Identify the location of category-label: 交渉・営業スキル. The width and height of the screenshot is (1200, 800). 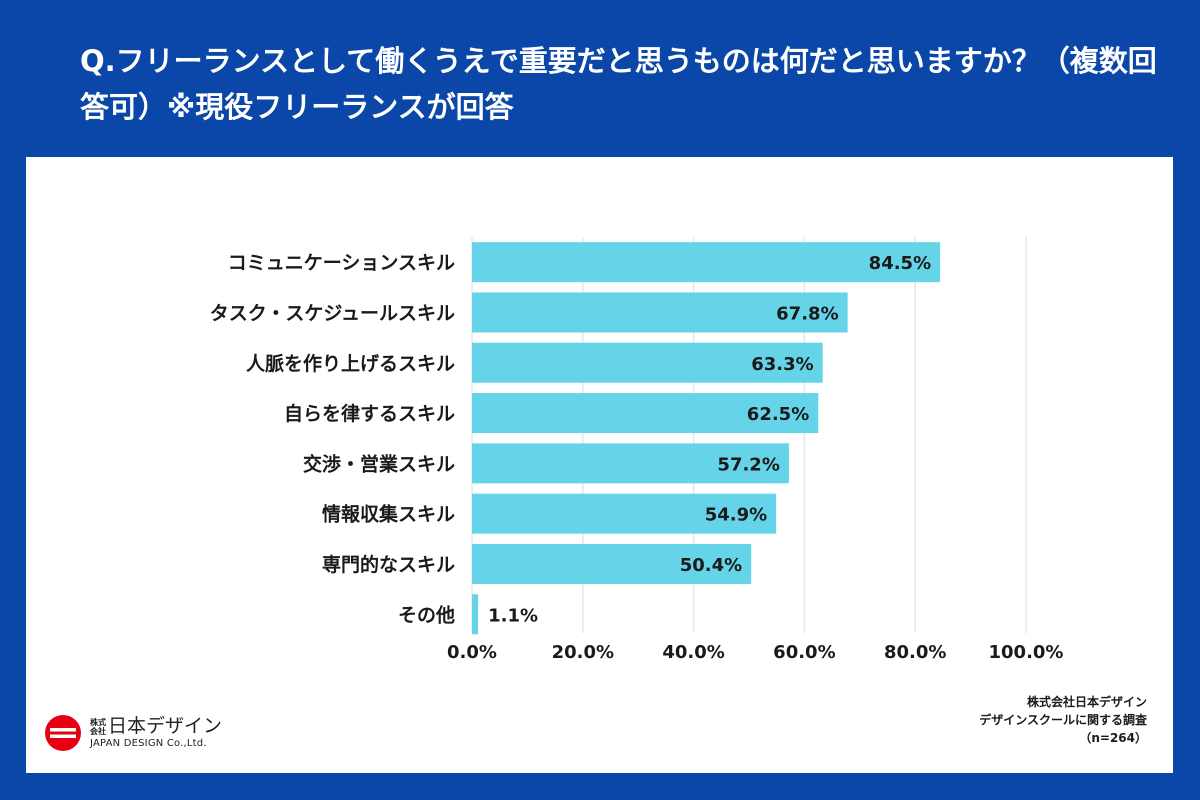
(379, 463).